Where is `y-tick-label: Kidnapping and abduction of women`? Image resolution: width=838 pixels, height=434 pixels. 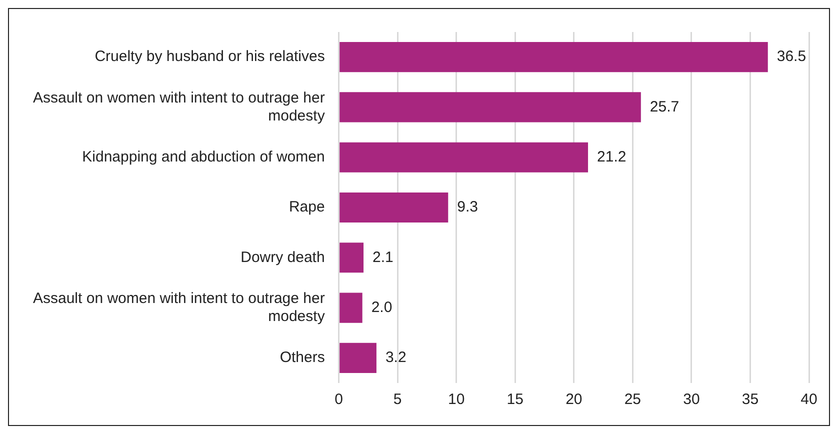
y-tick-label: Kidnapping and abduction of women is located at coordinates (203, 157).